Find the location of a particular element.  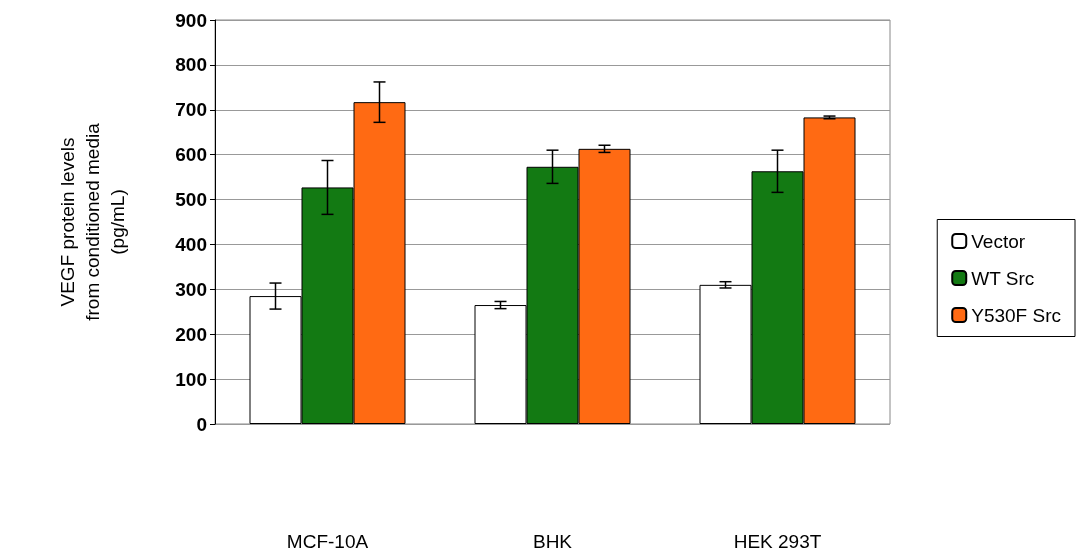

legend-label: WT Src is located at coordinates (1003, 278).